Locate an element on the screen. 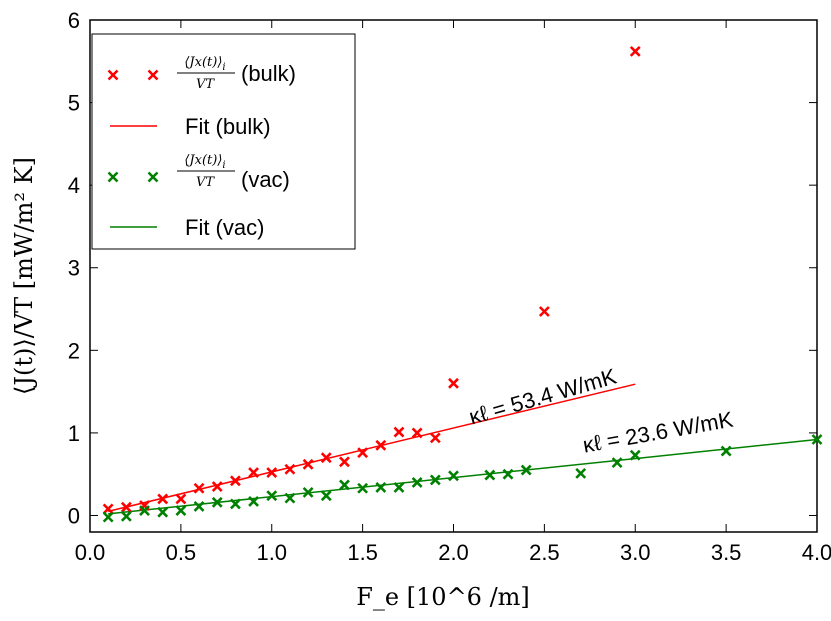 This screenshot has height=621, width=831. legend-entry-bulk-fit: Fit (bulk) is located at coordinates (190, 126).